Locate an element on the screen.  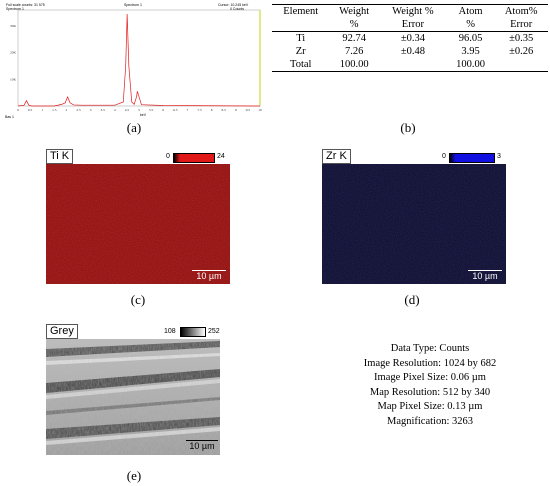
sem-micrograph is located at coordinates (133, 397).